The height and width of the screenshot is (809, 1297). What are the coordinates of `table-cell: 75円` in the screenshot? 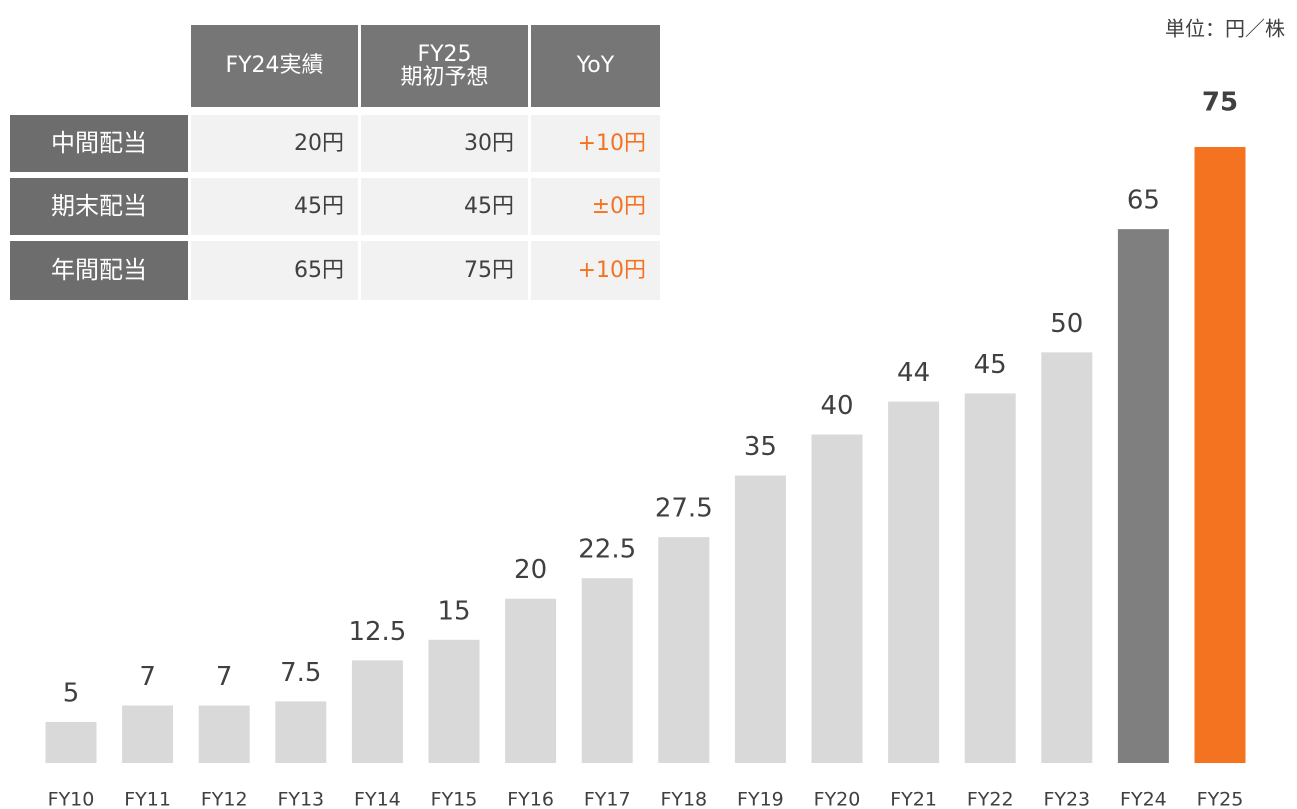 It's located at (444, 270).